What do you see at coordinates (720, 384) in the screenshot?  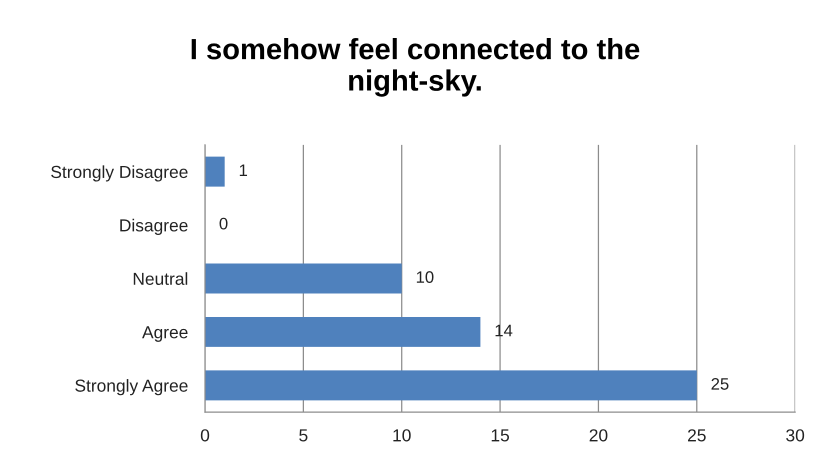 I see `data-label: 25` at bounding box center [720, 384].